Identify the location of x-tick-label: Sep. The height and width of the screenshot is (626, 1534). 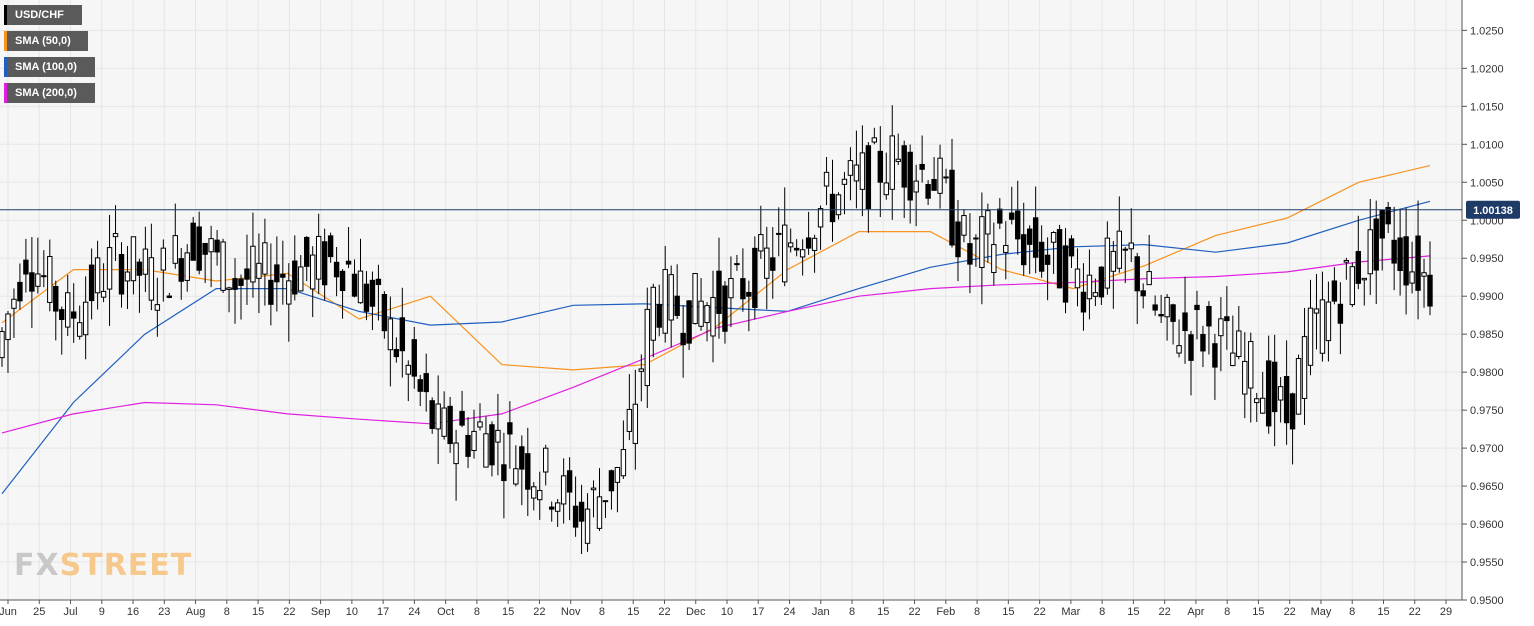
(321, 612).